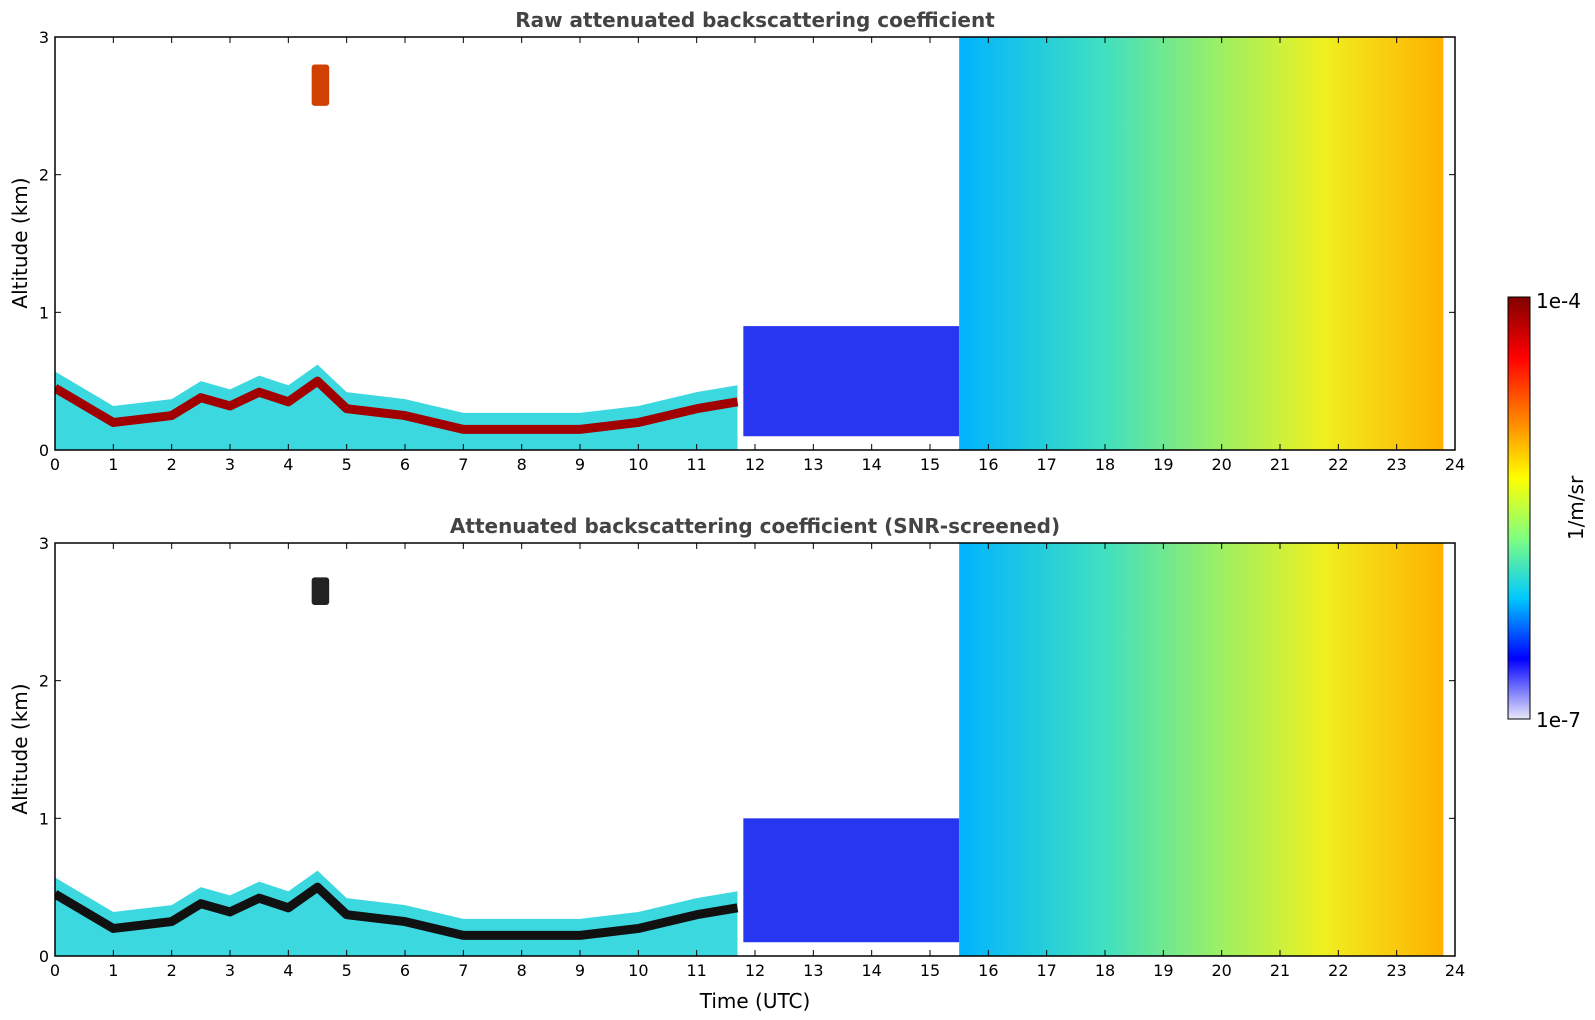 This screenshot has height=1020, width=1595. Describe the element at coordinates (1519, 508) in the screenshot. I see `colorbar-gradient` at that location.